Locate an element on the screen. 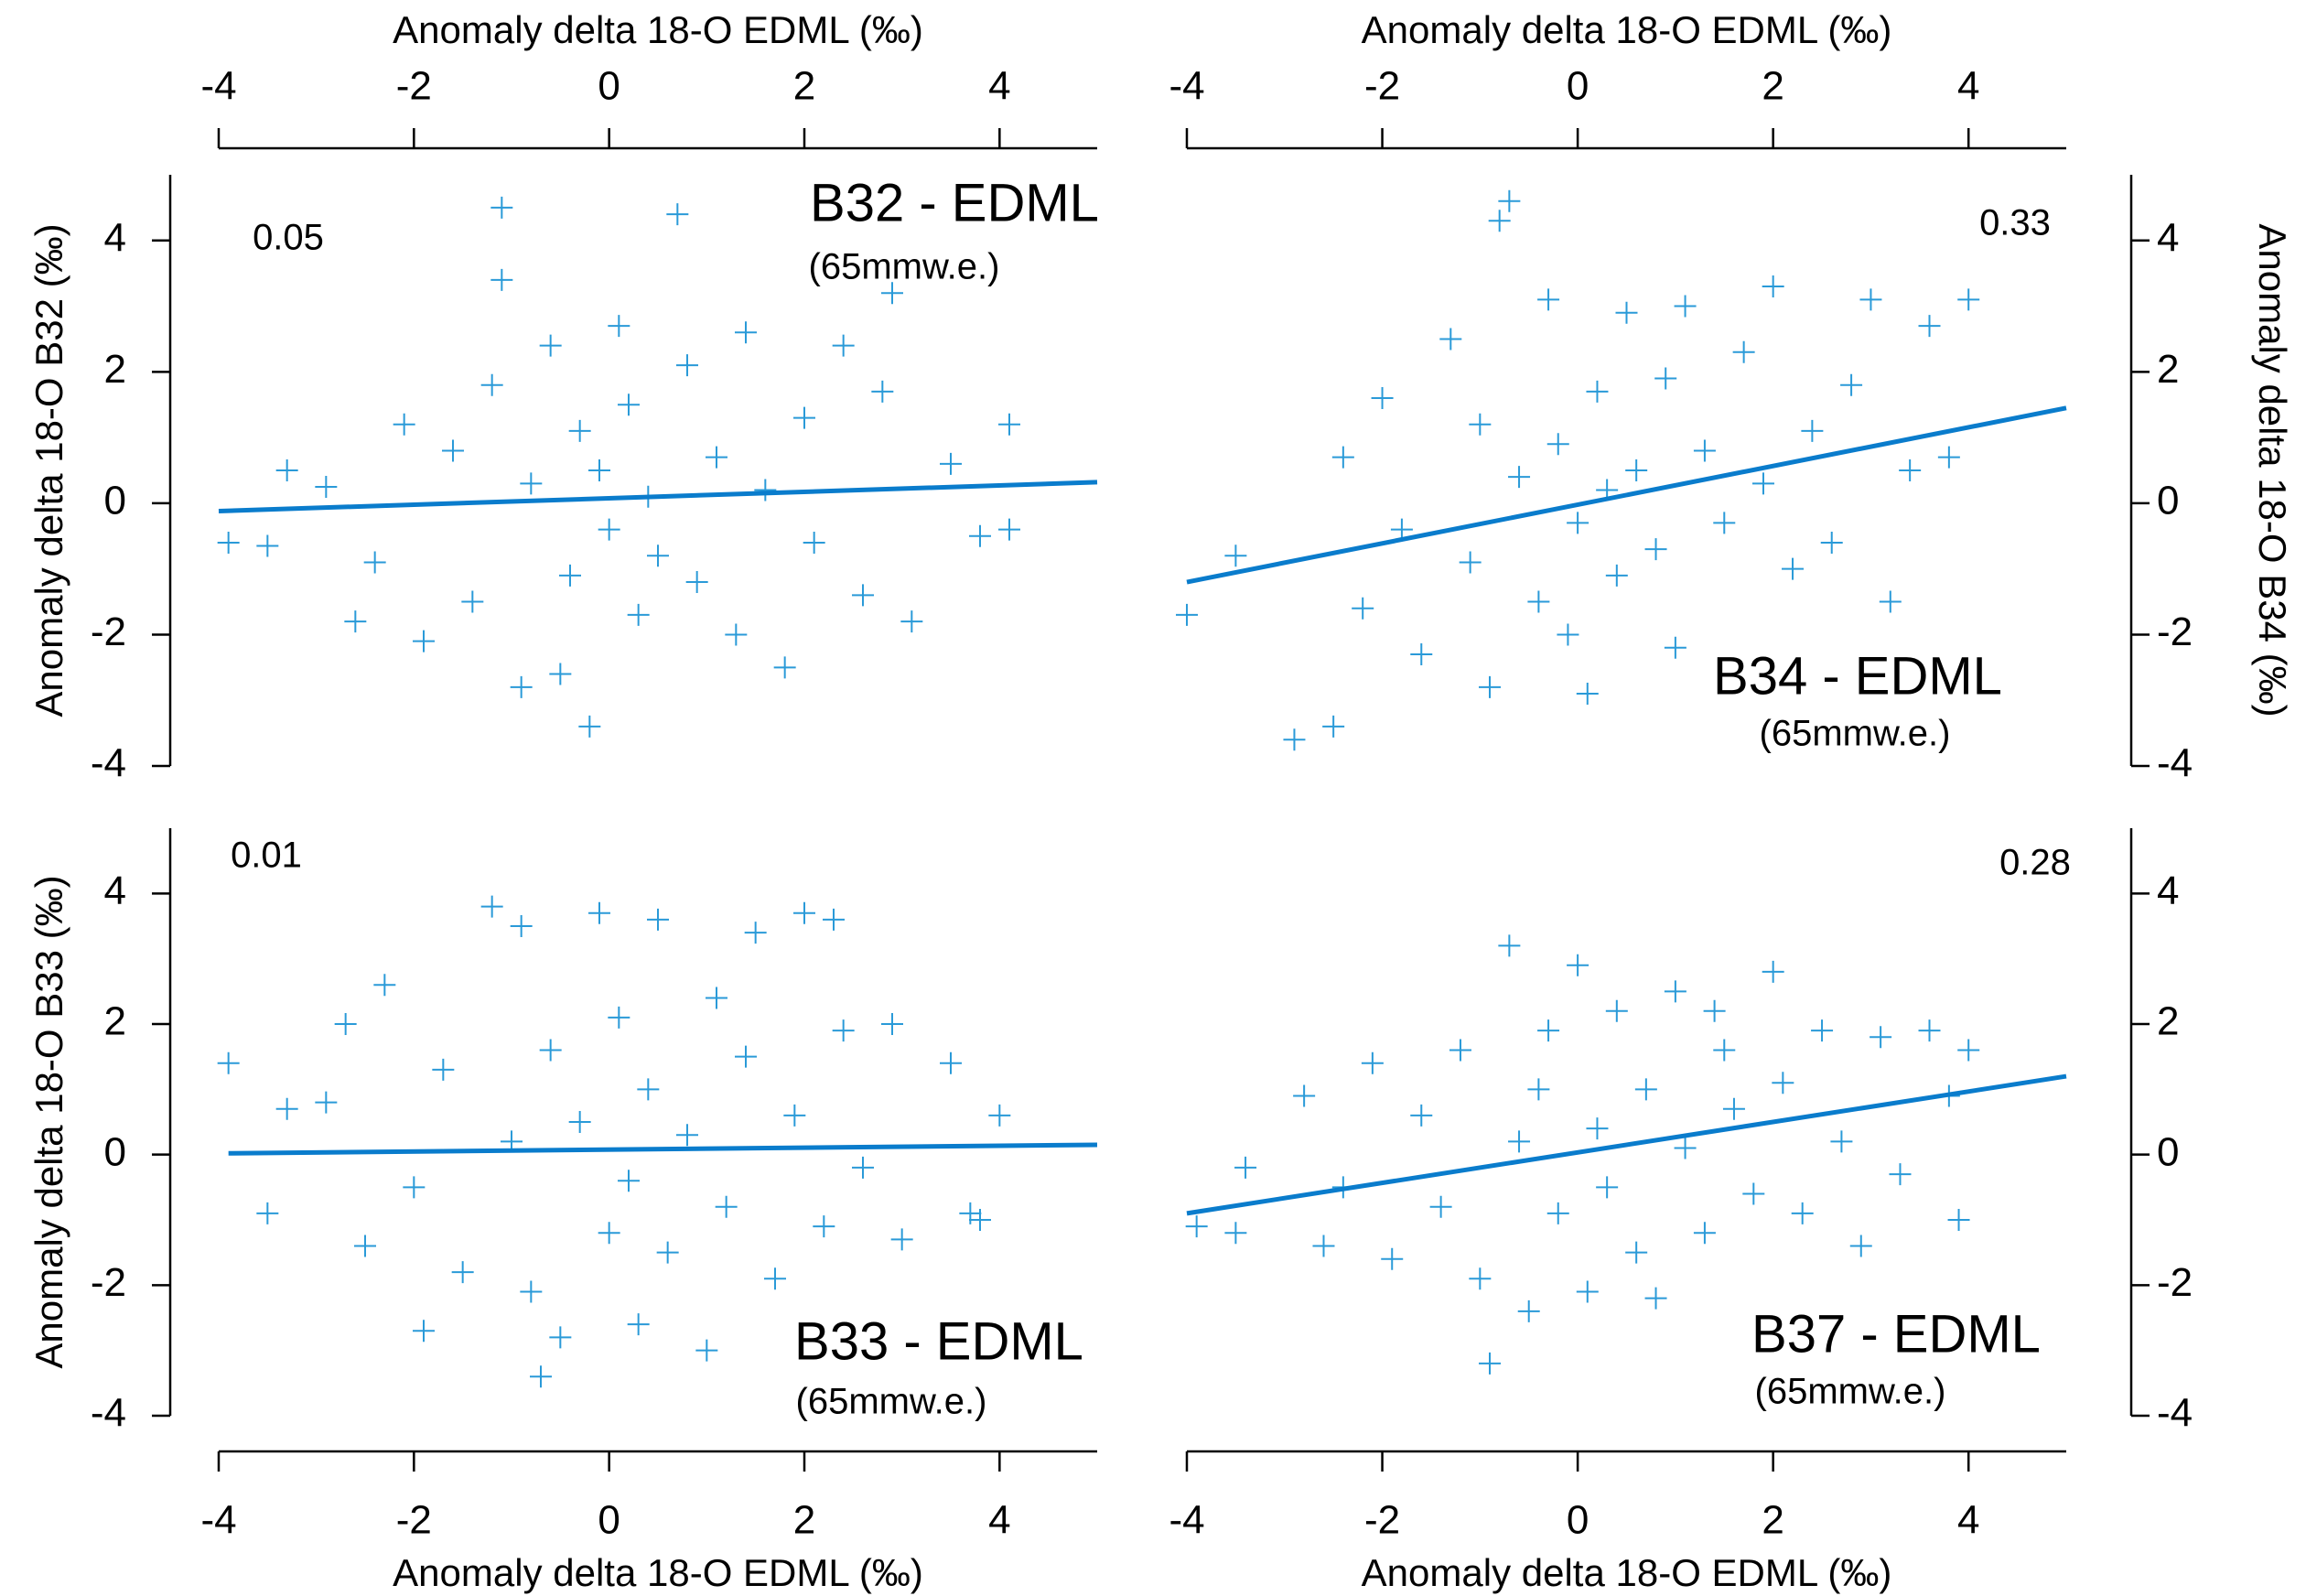 Image resolution: width=2306 pixels, height=1596 pixels. x-tick-label: 2 is located at coordinates (804, 86).